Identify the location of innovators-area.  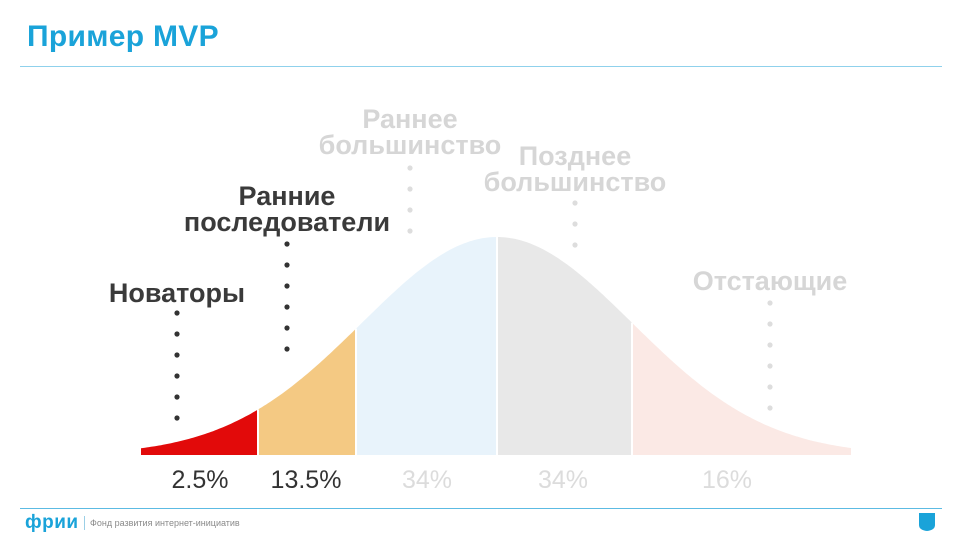
(199, 432).